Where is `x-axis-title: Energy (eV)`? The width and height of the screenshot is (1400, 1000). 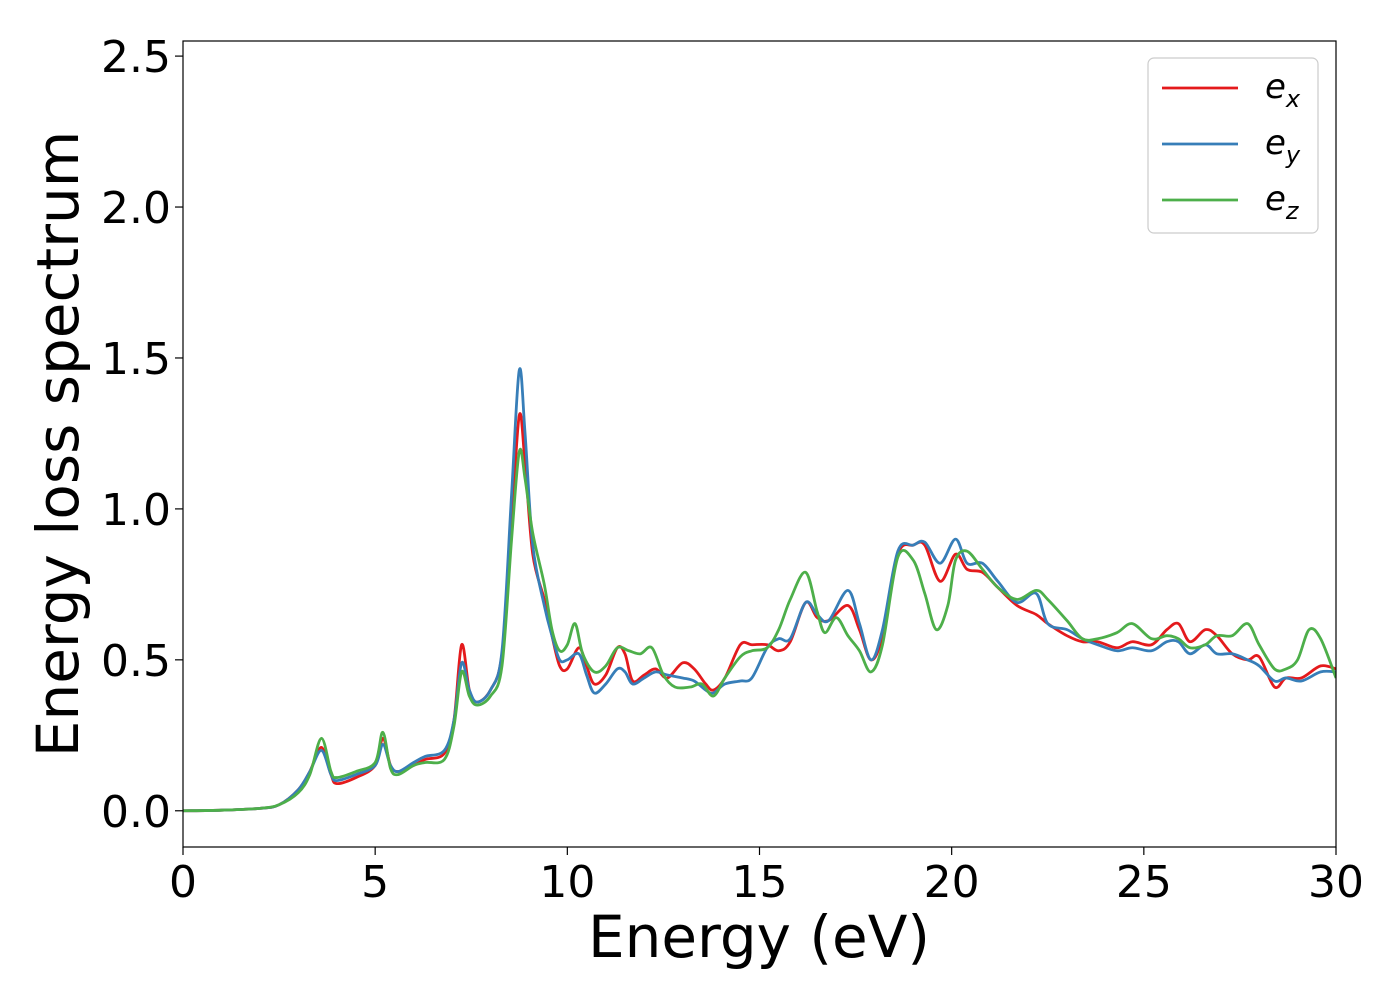
x-axis-title: Energy (eV) is located at coordinates (759, 937).